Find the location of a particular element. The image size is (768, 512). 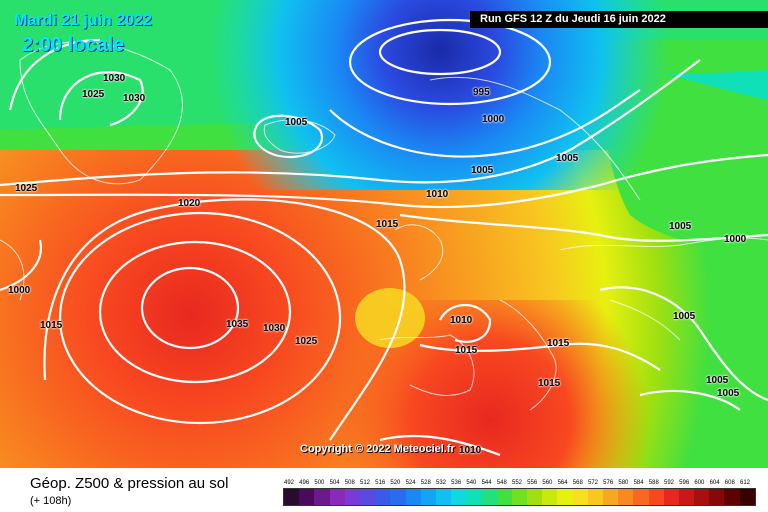

legend-value-label: 600 is located at coordinates (699, 483).